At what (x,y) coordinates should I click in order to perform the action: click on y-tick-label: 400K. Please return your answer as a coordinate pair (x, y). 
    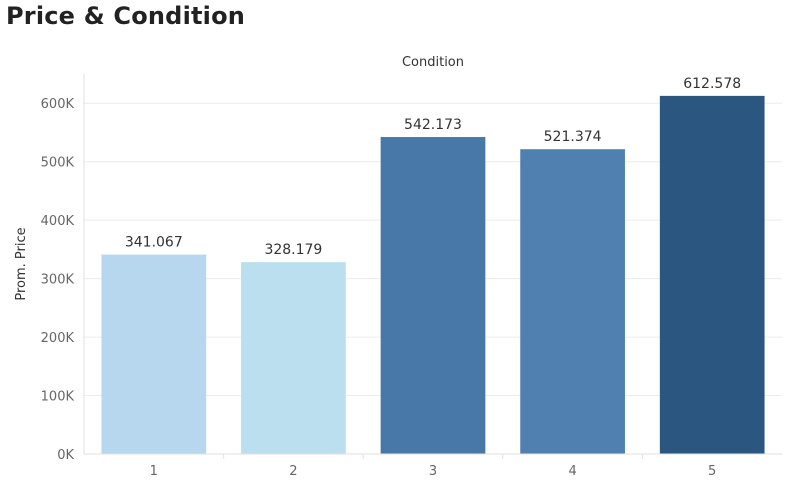
    Looking at the image, I should click on (58, 221).